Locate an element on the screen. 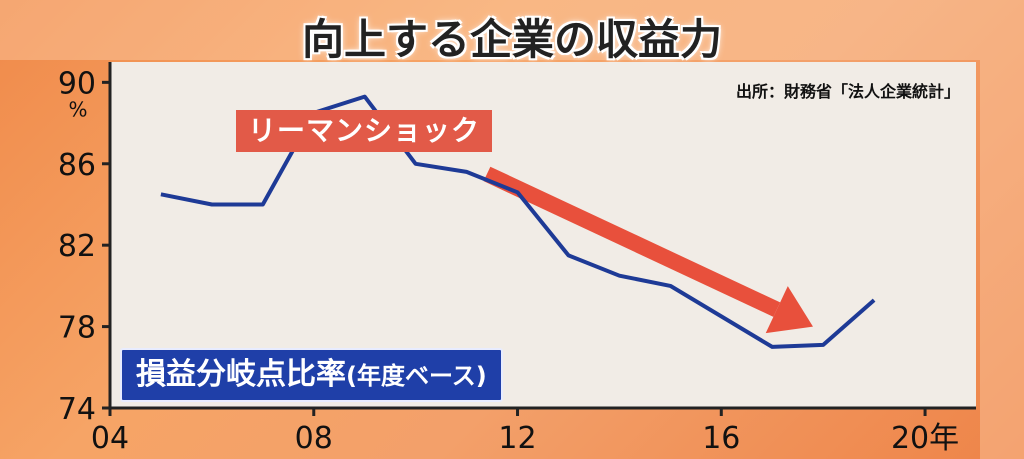 Image resolution: width=1024 pixels, height=459 pixels. x-tick-label: 04 is located at coordinates (110, 438).